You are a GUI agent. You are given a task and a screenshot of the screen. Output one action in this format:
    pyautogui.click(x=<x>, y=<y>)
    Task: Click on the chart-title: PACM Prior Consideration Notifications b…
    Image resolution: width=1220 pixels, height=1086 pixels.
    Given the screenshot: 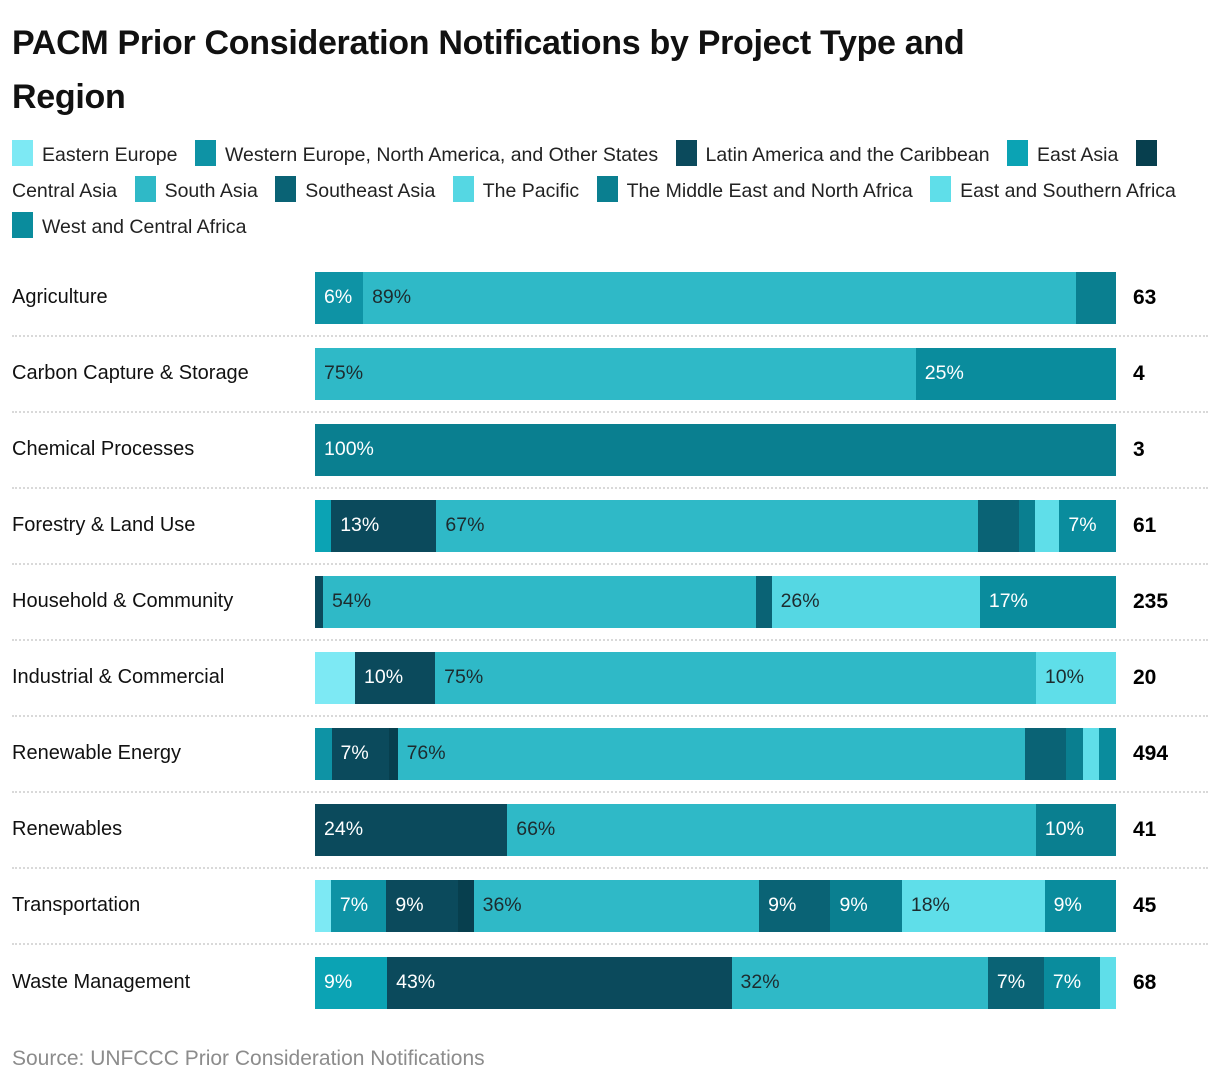 What is the action you would take?
    pyautogui.click(x=488, y=70)
    